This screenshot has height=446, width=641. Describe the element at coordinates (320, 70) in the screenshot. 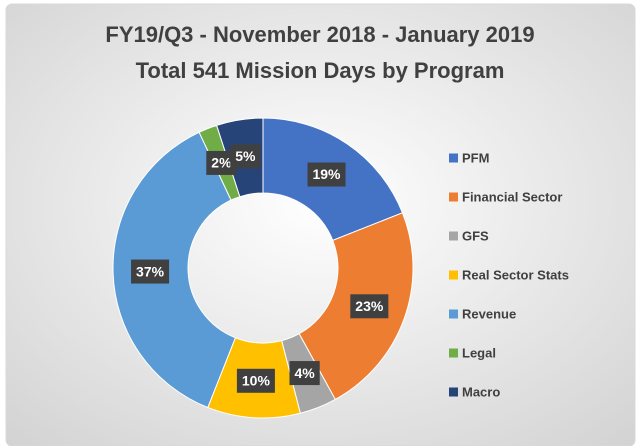

I see `chart-subtitle: Total 541 Mission Days by Program` at that location.